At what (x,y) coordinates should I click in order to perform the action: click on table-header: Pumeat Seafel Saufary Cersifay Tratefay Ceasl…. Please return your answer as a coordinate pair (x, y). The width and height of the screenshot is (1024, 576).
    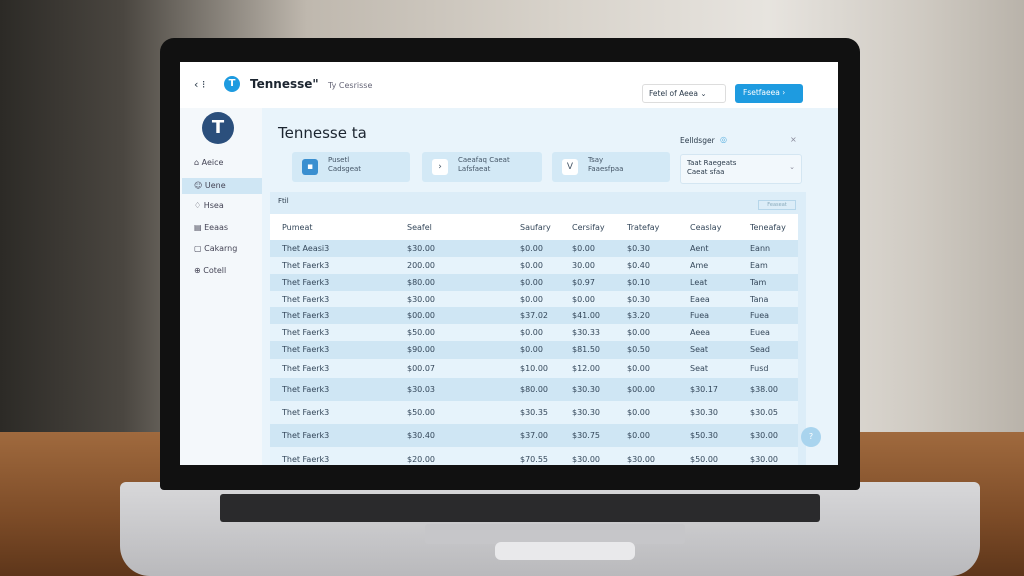
    Looking at the image, I should click on (534, 227).